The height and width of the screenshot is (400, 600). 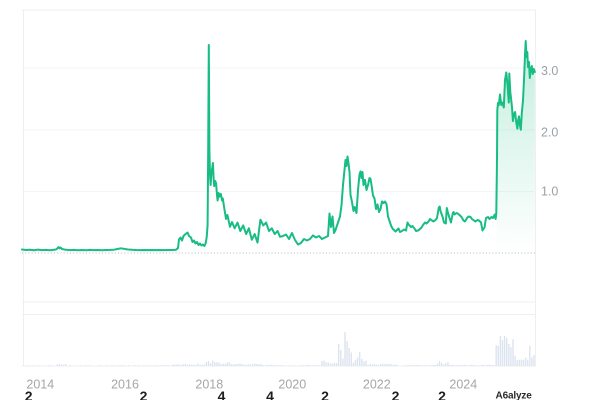 I want to click on svg-text: 2024, so click(x=463, y=385).